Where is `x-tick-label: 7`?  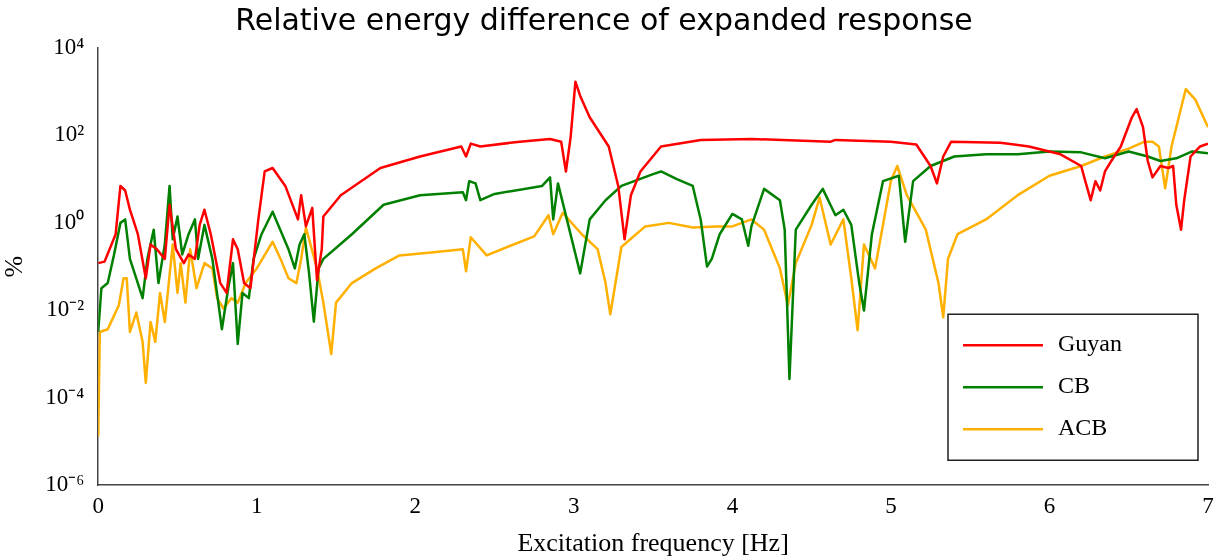
x-tick-label: 7 is located at coordinates (1208, 506).